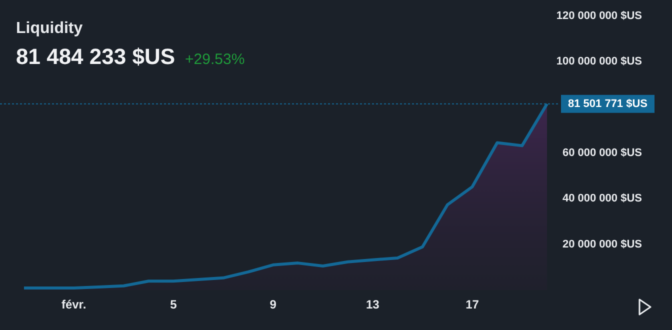 The height and width of the screenshot is (330, 672). What do you see at coordinates (215, 59) in the screenshot?
I see `annotation: +29.53%` at bounding box center [215, 59].